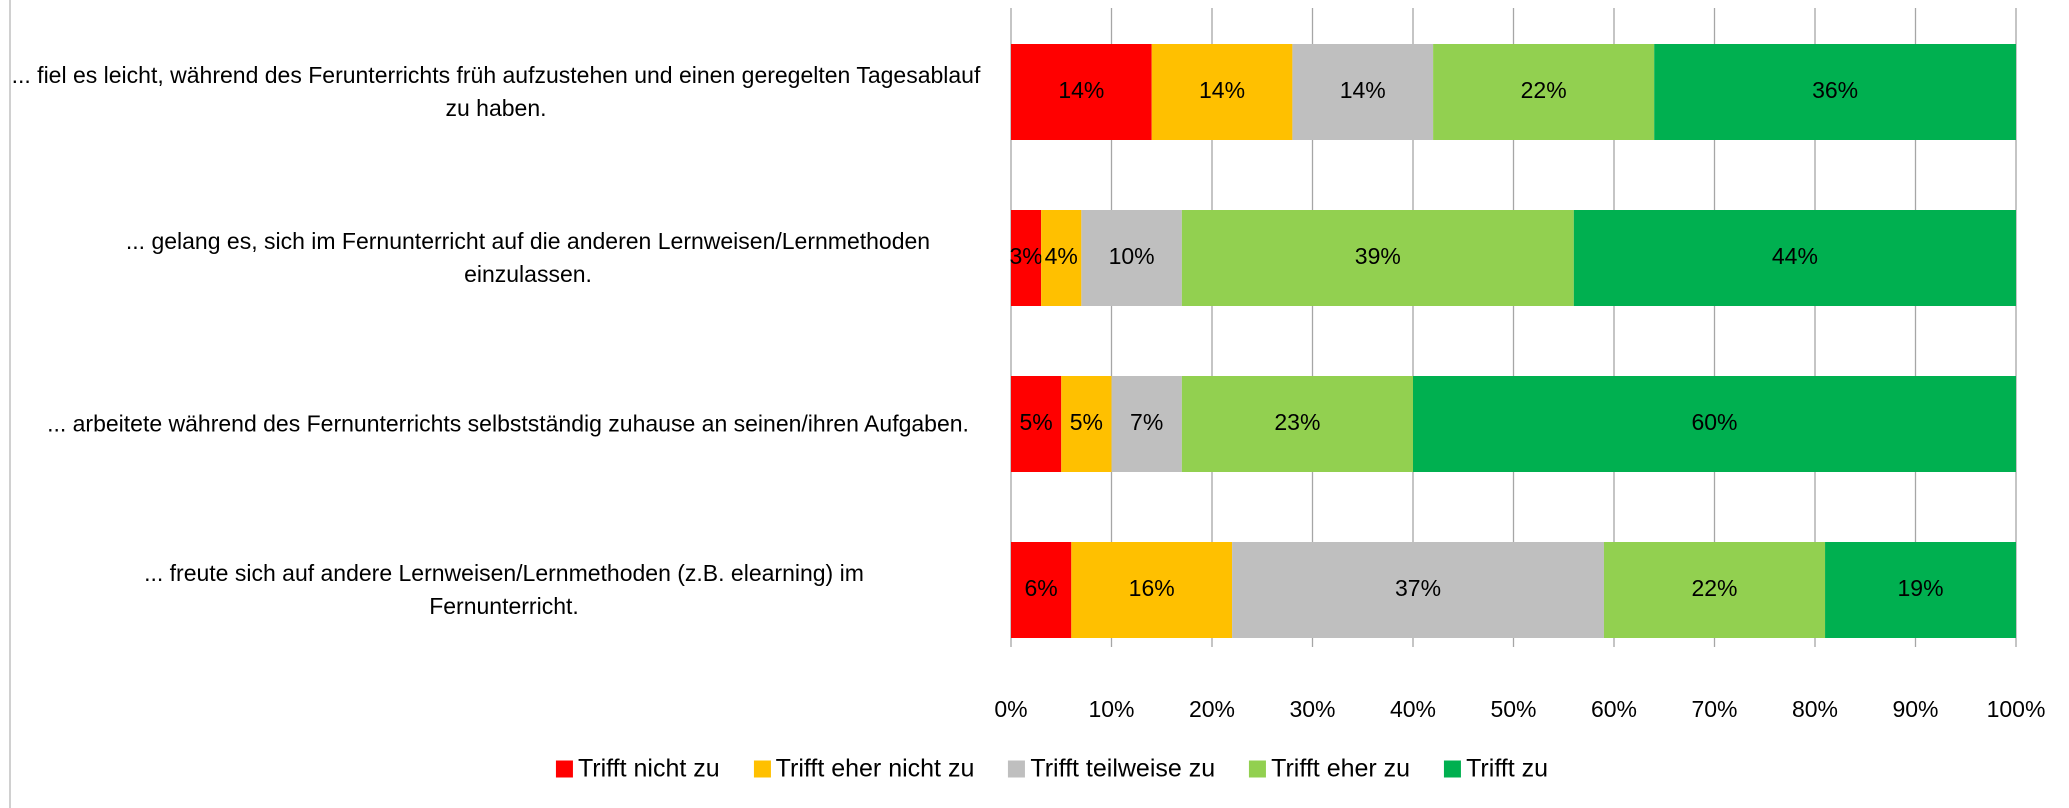 The height and width of the screenshot is (808, 2069). Describe the element at coordinates (1815, 709) in the screenshot. I see `x-tick-label: 80%` at that location.